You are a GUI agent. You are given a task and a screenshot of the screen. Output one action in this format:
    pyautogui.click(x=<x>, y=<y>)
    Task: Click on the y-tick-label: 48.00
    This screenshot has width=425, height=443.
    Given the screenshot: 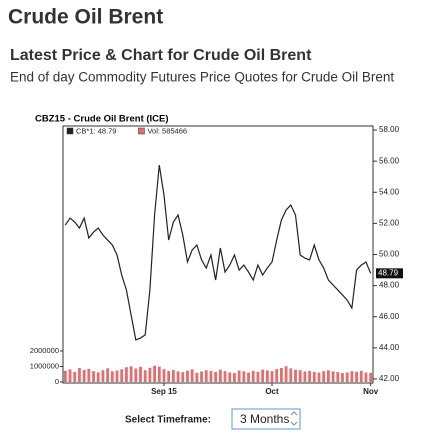 What is the action you would take?
    pyautogui.click(x=389, y=285)
    